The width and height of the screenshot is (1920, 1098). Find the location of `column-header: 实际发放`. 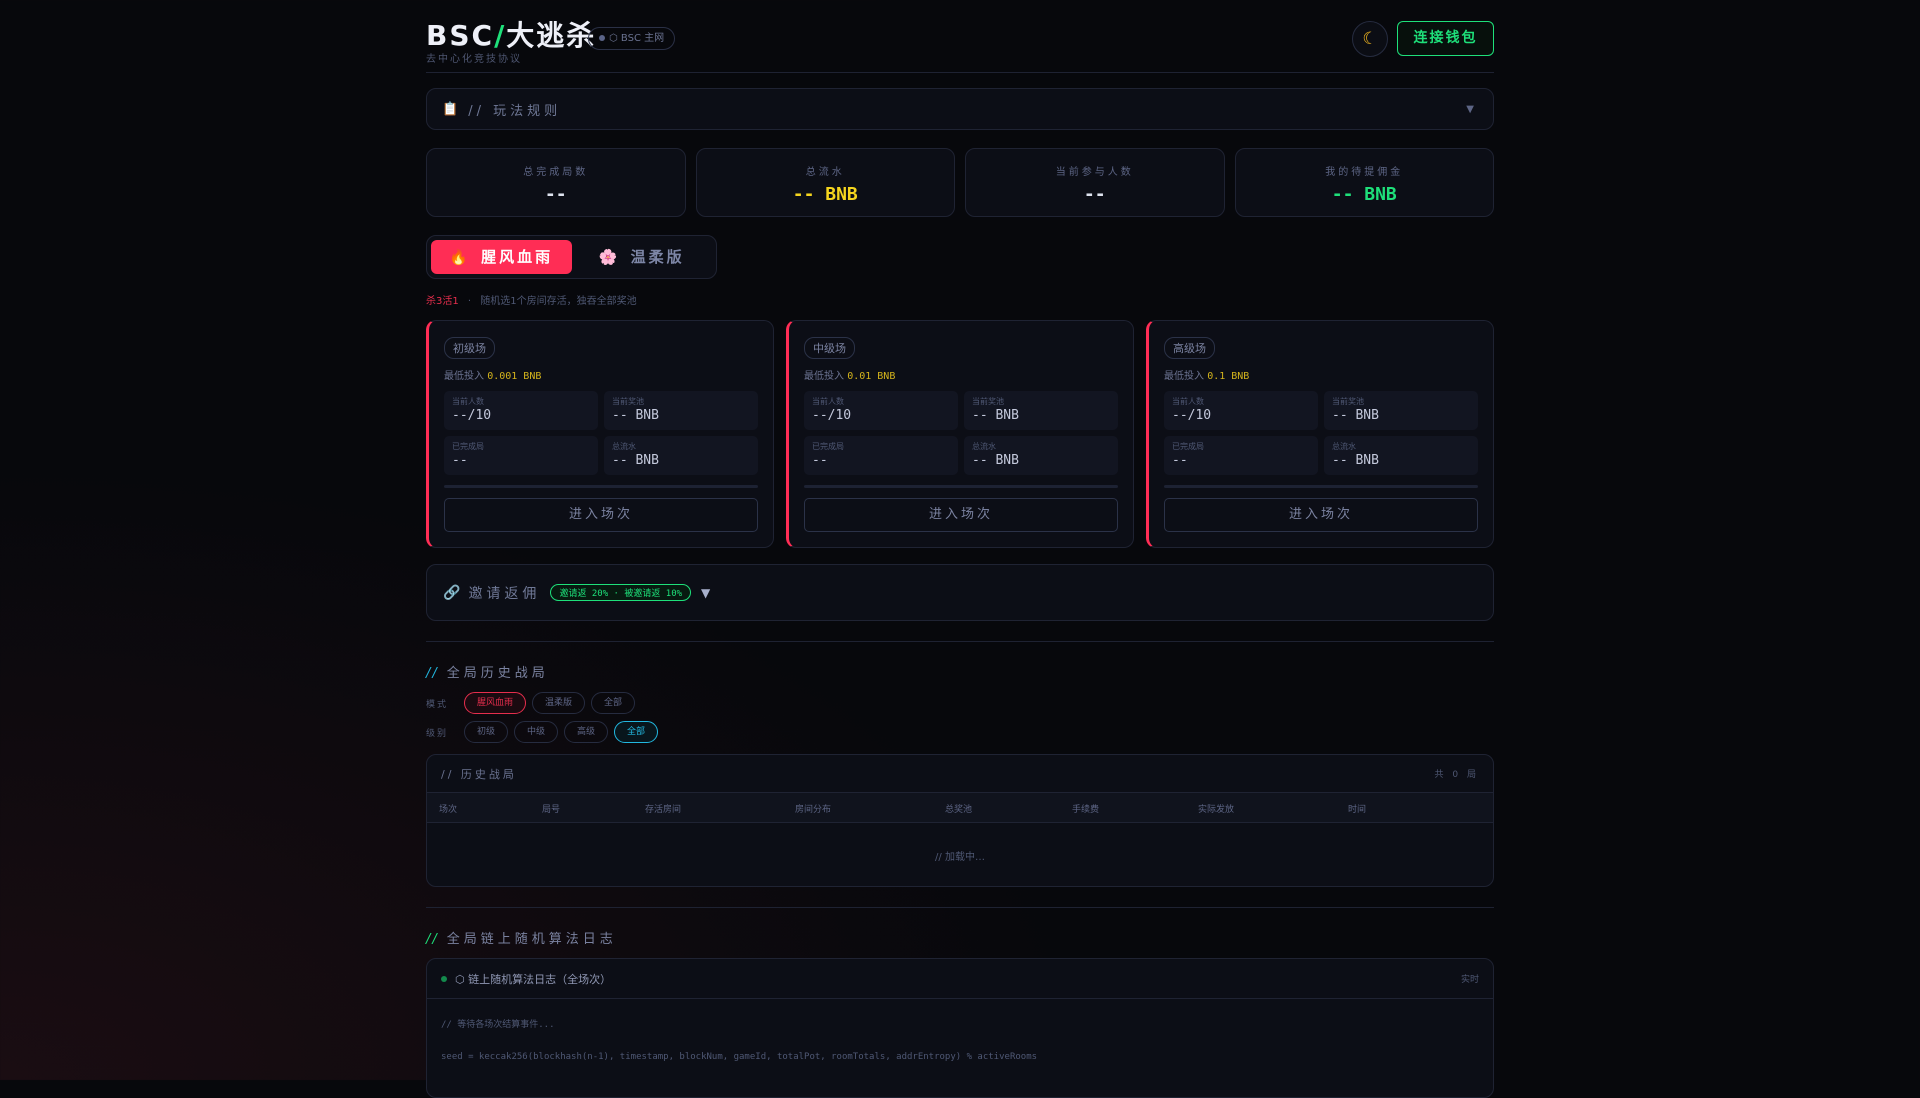

column-header: 实际发放 is located at coordinates (1216, 810).